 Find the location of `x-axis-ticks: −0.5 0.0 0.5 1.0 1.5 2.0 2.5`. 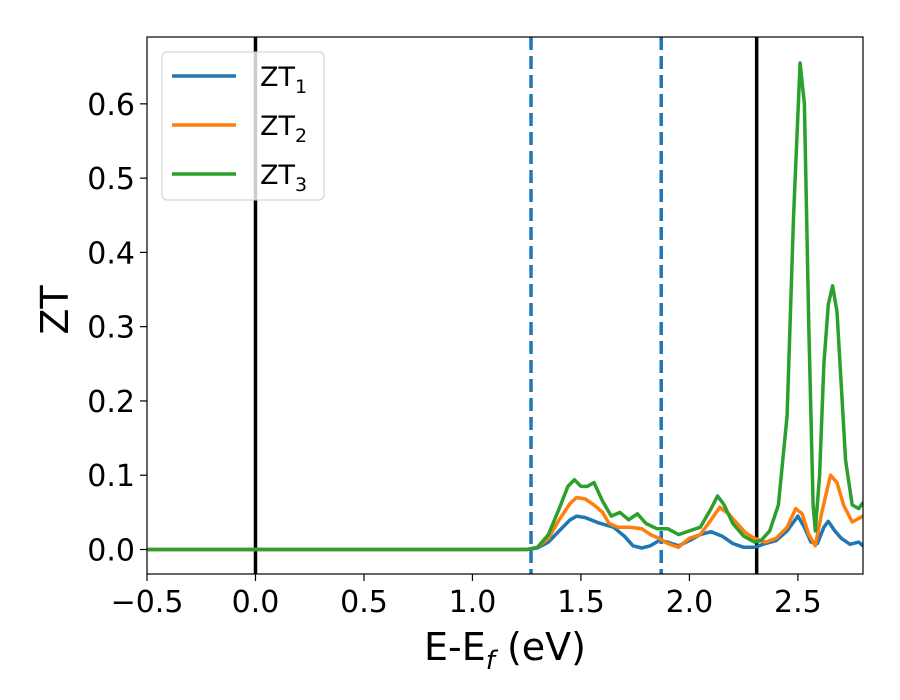

x-axis-ticks: −0.5 0.0 0.5 1.0 1.5 2.0 2.5 is located at coordinates (466, 597).